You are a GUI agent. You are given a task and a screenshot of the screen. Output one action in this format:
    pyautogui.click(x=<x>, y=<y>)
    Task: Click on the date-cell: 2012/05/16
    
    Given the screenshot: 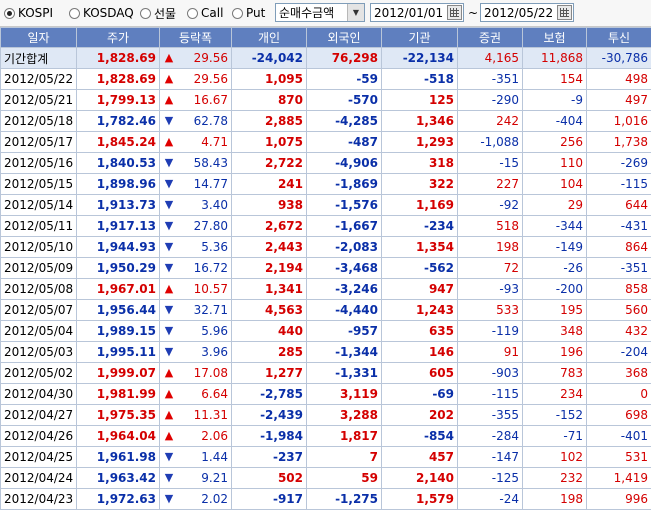 What is the action you would take?
    pyautogui.click(x=39, y=163)
    